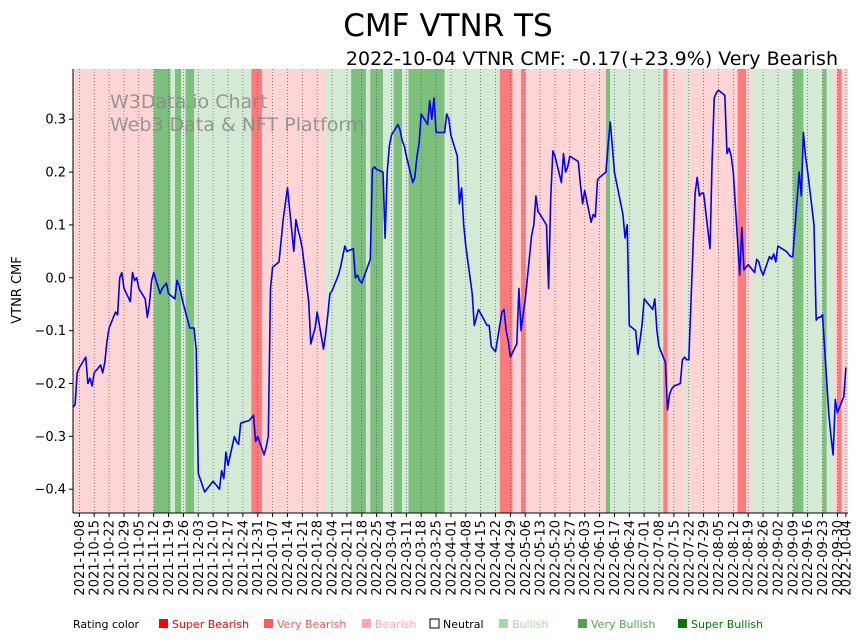  Describe the element at coordinates (838, 558) in the screenshot. I see `x-tick-label: 2022-09-30` at that location.